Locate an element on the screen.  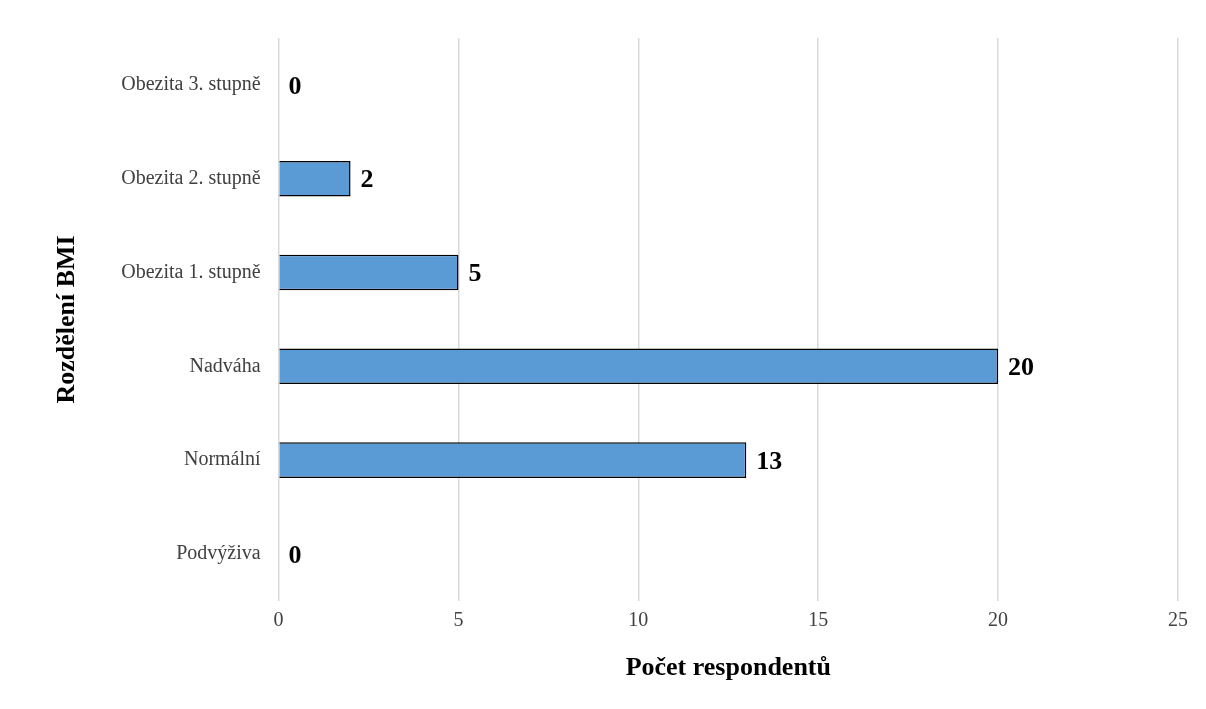
y-tick-label: Obezita 1. stupně is located at coordinates (191, 271).